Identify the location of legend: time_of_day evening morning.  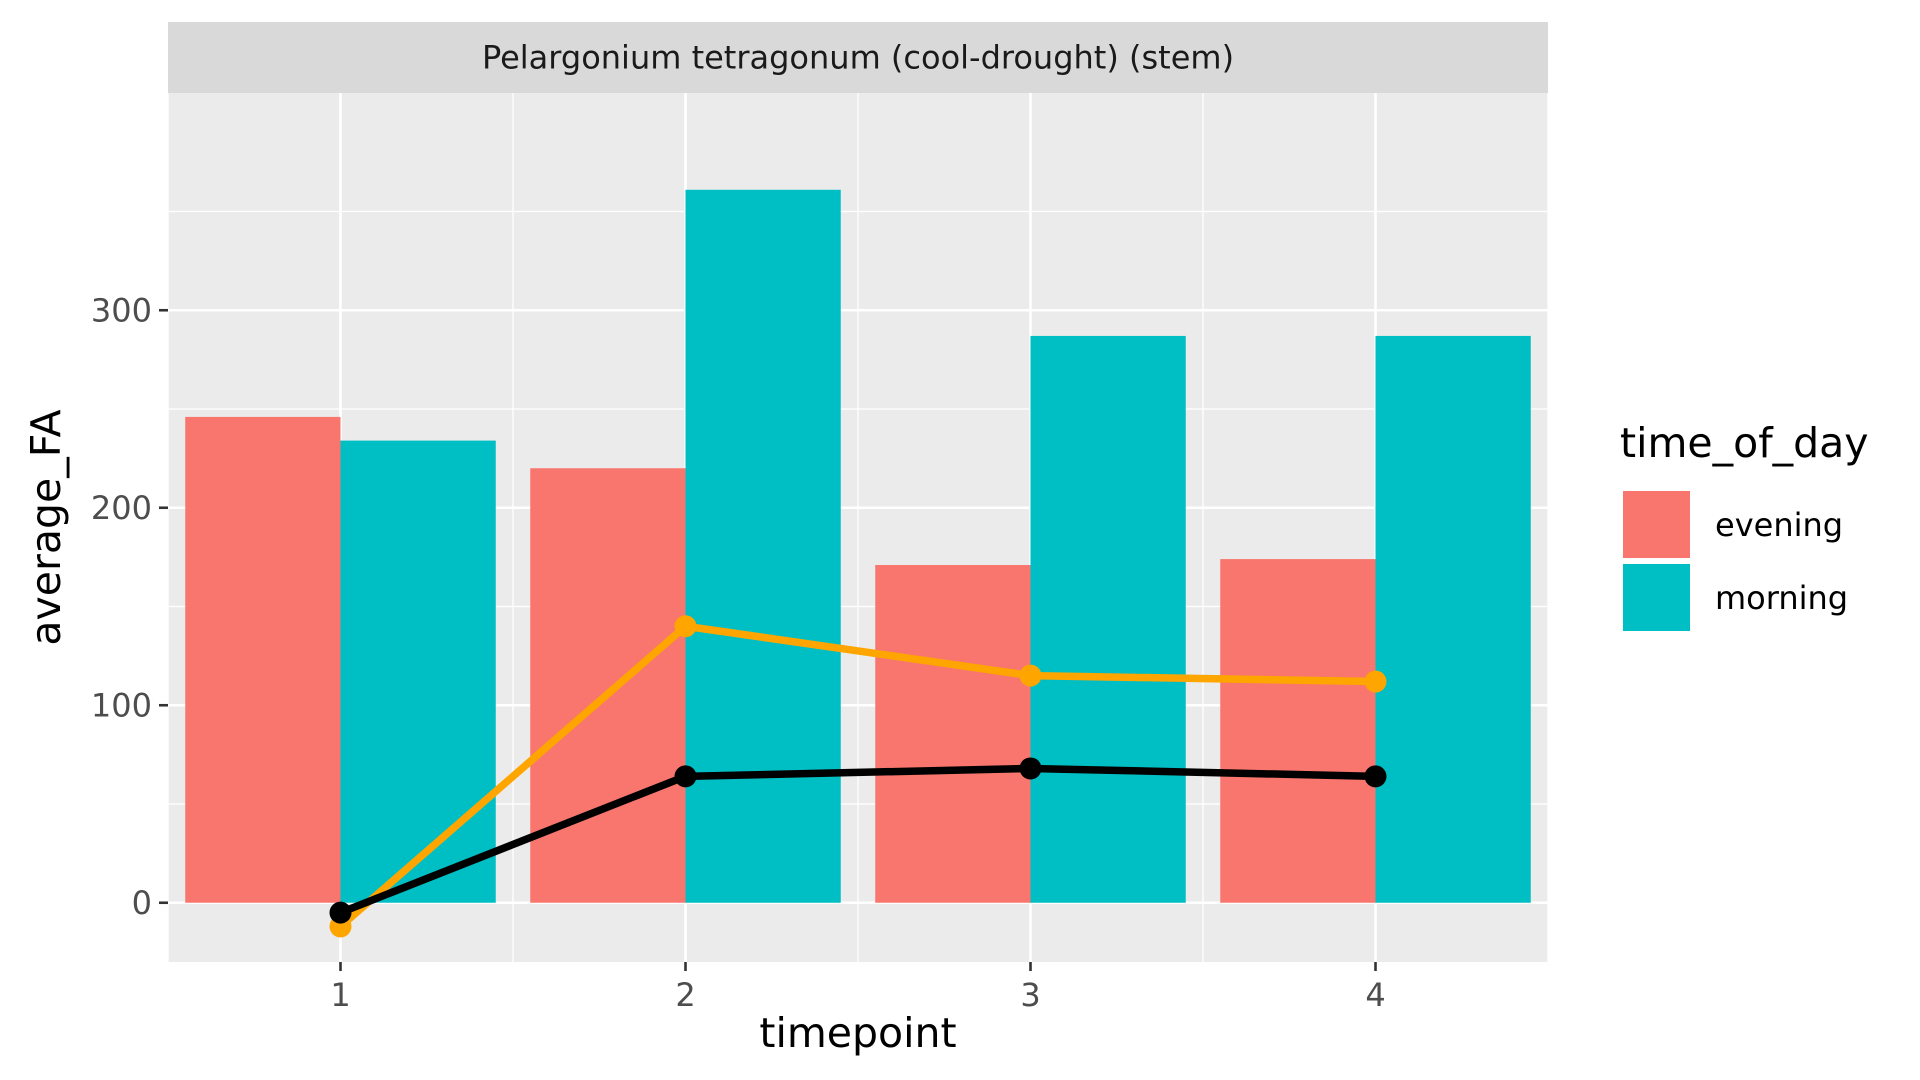
(1744, 526).